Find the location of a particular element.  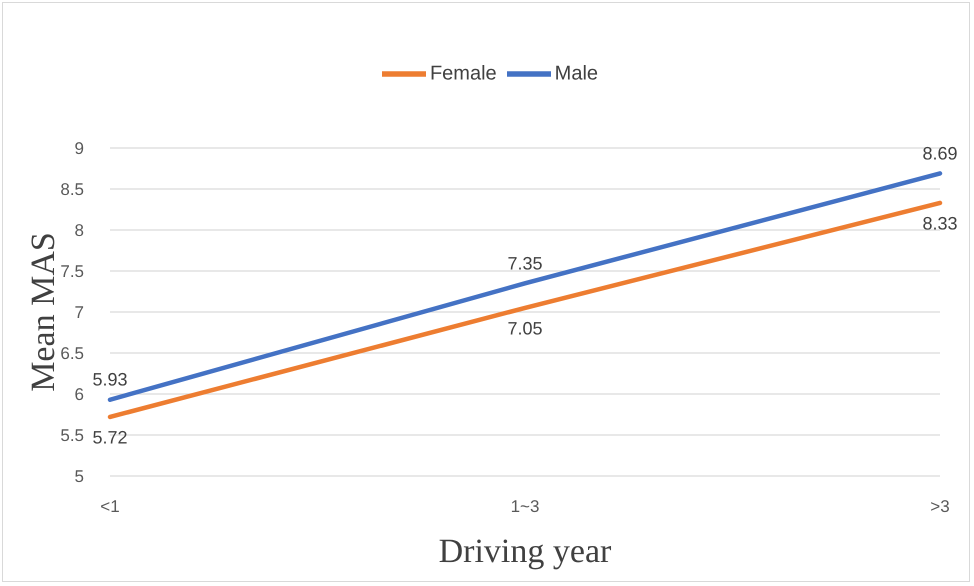

y-tick-label: 7.5 is located at coordinates (72, 272).